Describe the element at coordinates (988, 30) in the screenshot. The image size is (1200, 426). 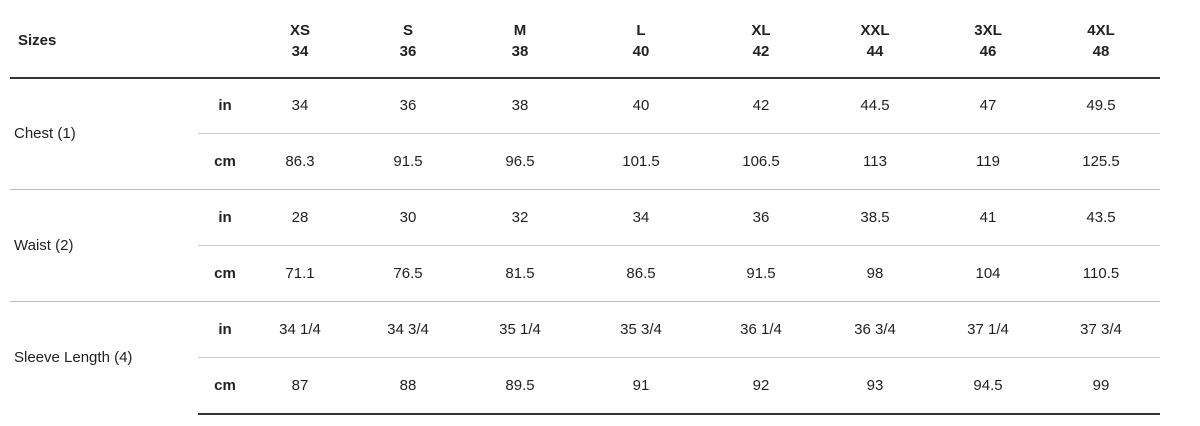
I see `size-label: 3XL` at that location.